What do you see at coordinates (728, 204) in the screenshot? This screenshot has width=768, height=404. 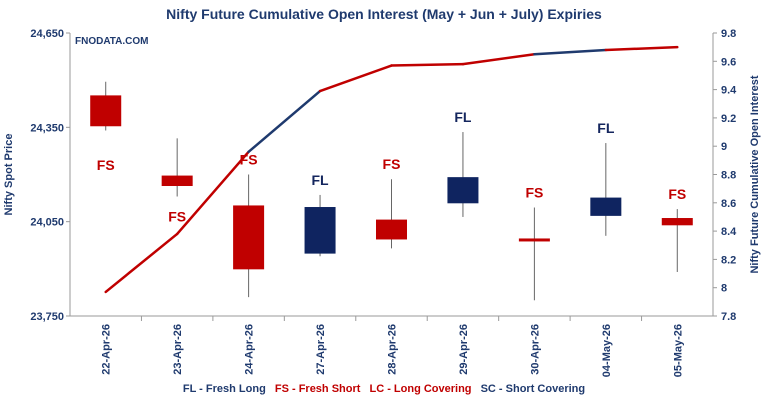 I see `right-tick-label: 8.6` at bounding box center [728, 204].